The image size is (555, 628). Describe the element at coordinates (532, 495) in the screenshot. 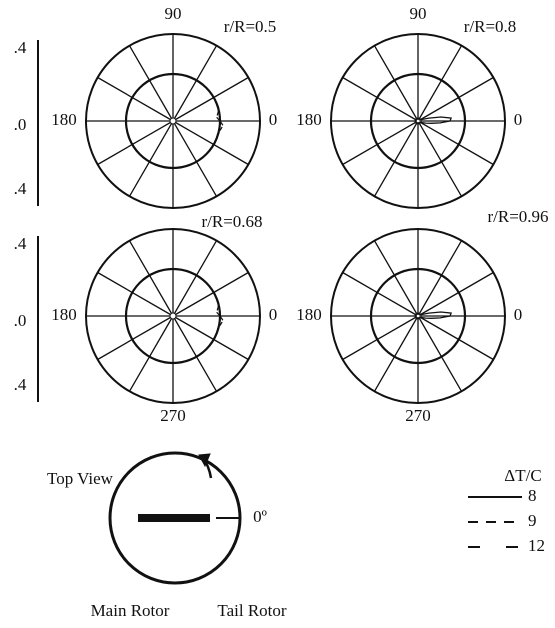

I see `legend-label: 8` at that location.